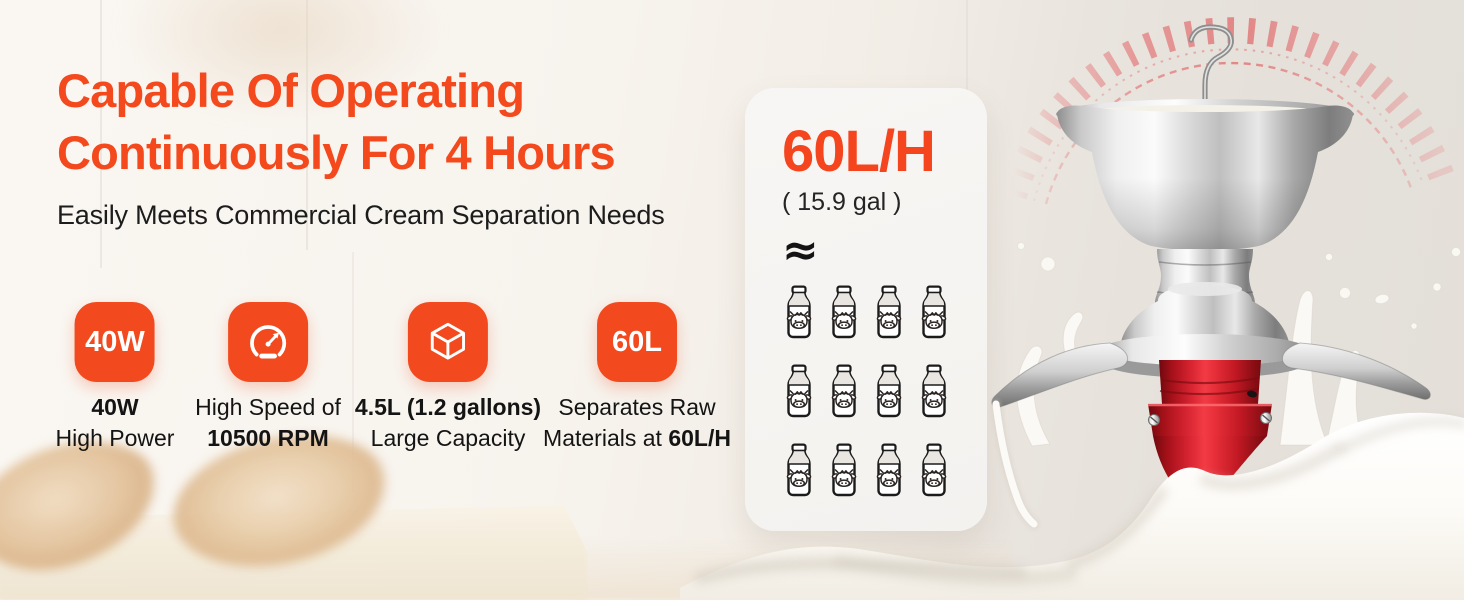 Image resolution: width=1464 pixels, height=600 pixels. I want to click on badge-40w-label: 40W, so click(115, 341).